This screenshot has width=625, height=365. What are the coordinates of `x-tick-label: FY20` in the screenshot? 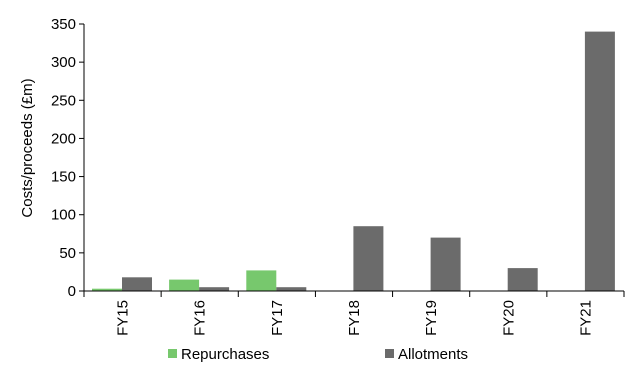 It's located at (508, 318).